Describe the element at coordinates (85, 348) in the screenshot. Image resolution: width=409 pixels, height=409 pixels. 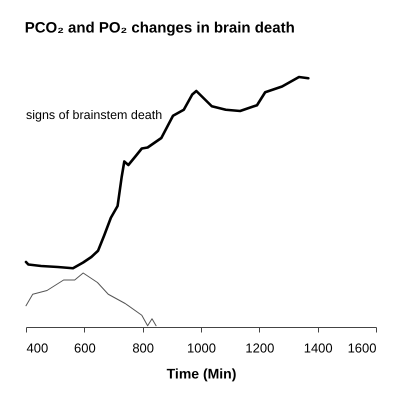
I see `x-tick-label: 600` at that location.